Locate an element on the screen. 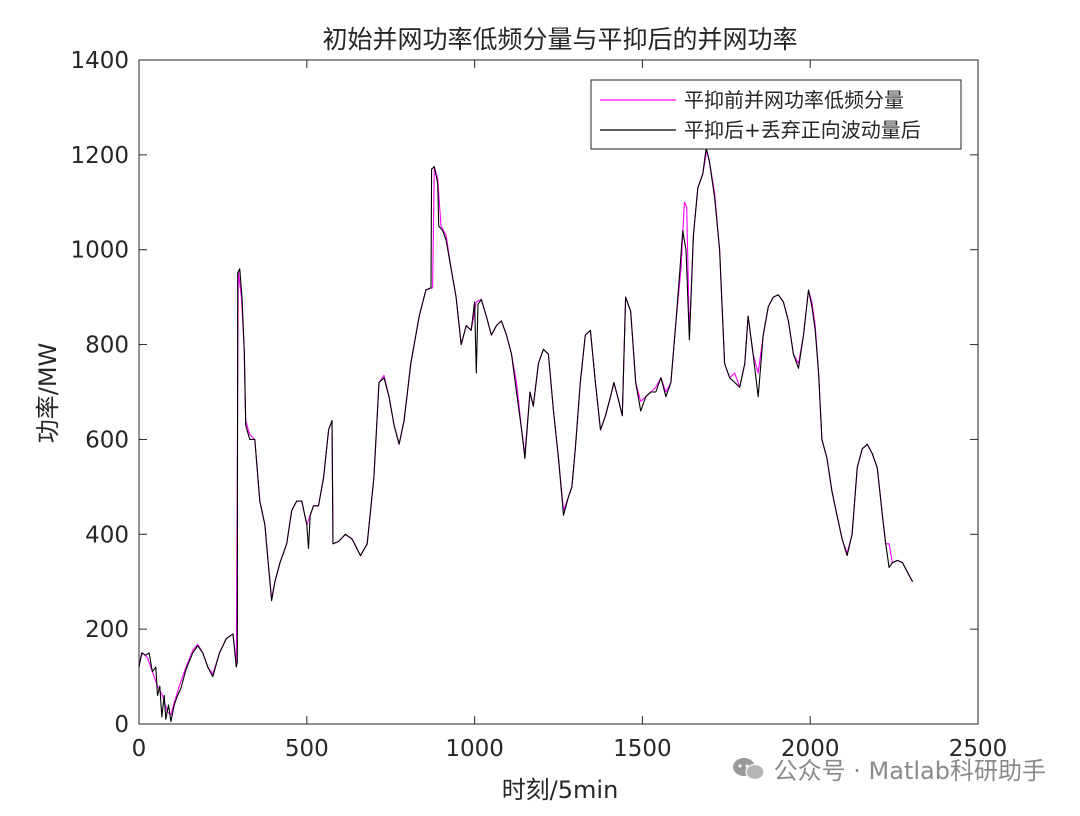 Image resolution: width=1080 pixels, height=816 pixels. x-tick-label: 2500 is located at coordinates (978, 749).